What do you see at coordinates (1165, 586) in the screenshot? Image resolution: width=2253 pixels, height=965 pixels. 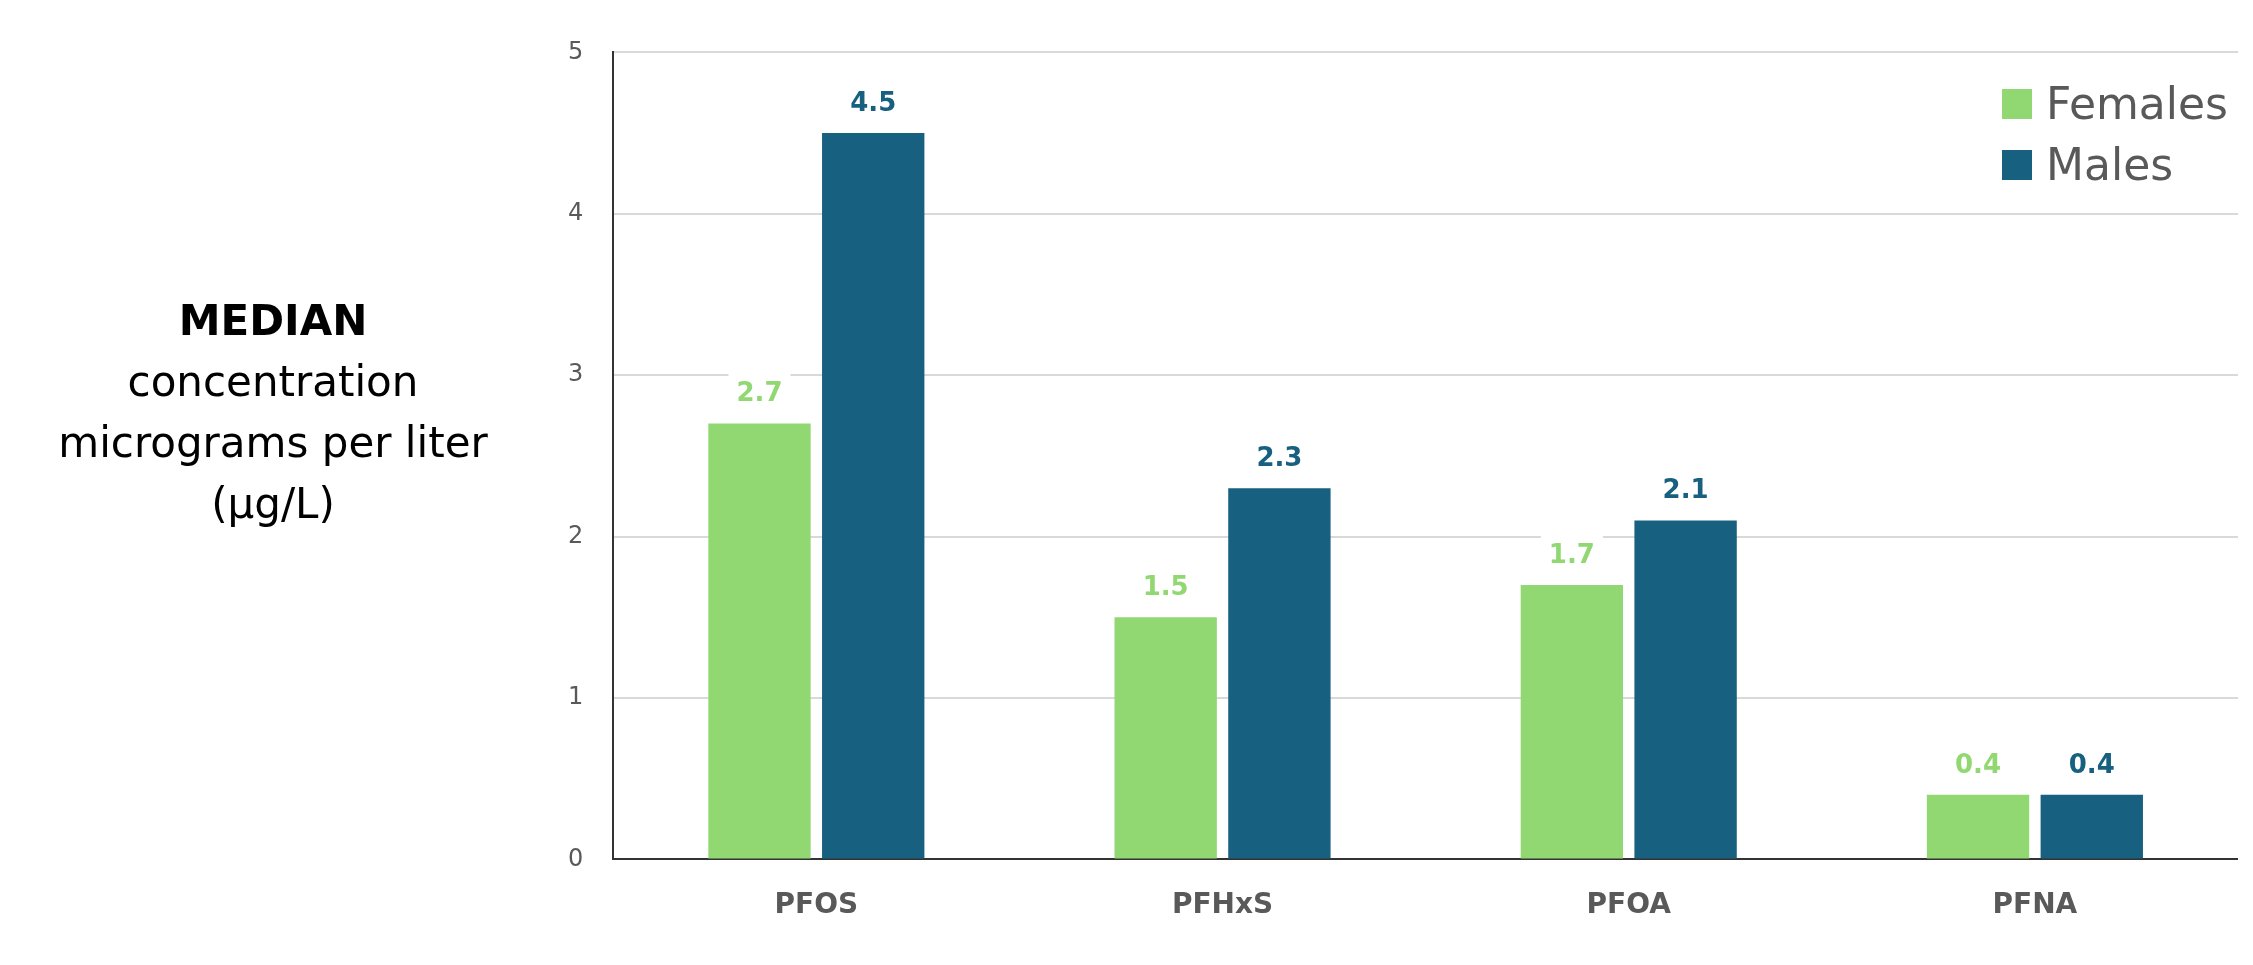 I see `data-label: 1.5` at bounding box center [1165, 586].